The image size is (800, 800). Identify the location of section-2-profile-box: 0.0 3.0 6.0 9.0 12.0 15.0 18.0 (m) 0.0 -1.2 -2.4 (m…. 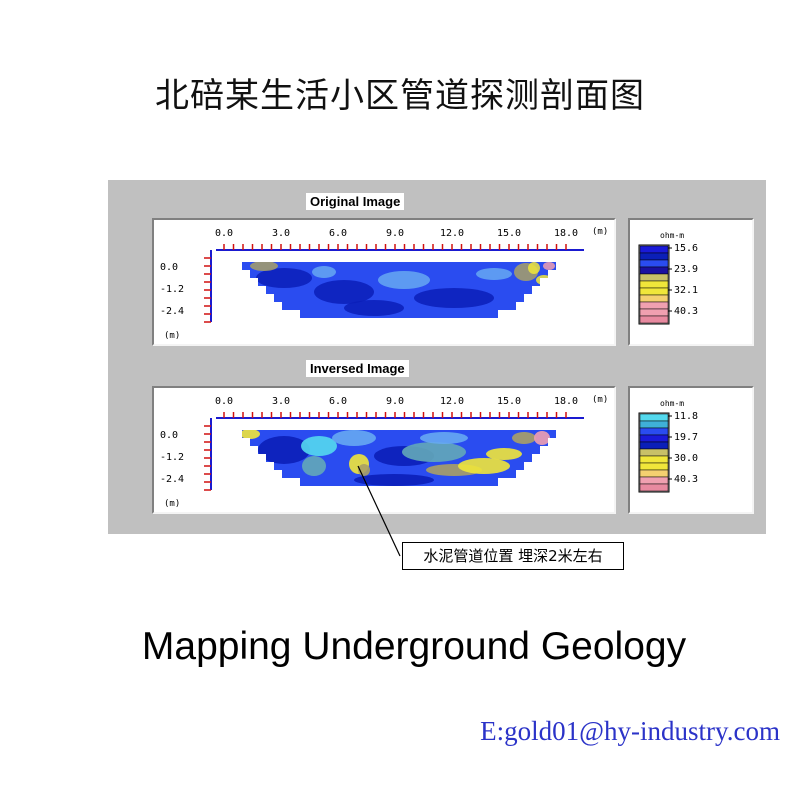
(384, 450).